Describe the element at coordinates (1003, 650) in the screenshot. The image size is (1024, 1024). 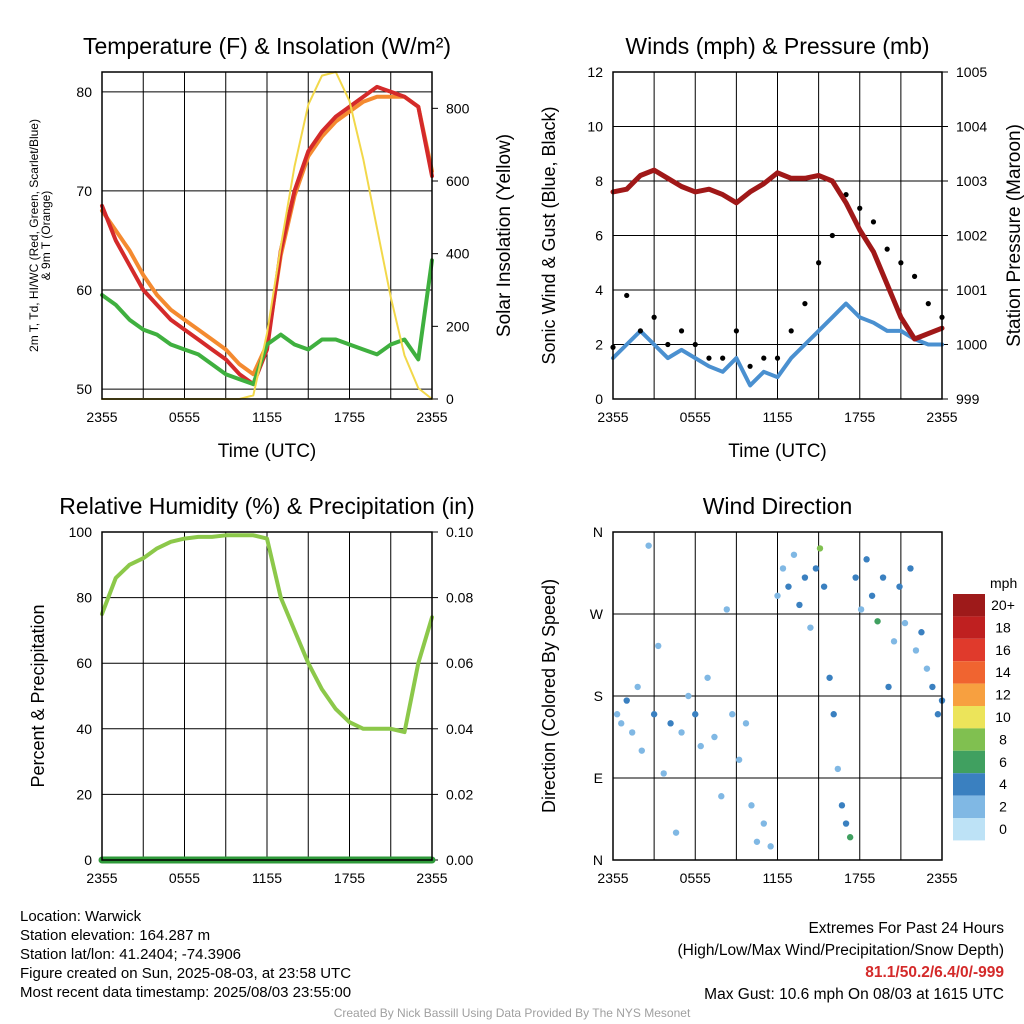
I see `legend-label: 16` at that location.